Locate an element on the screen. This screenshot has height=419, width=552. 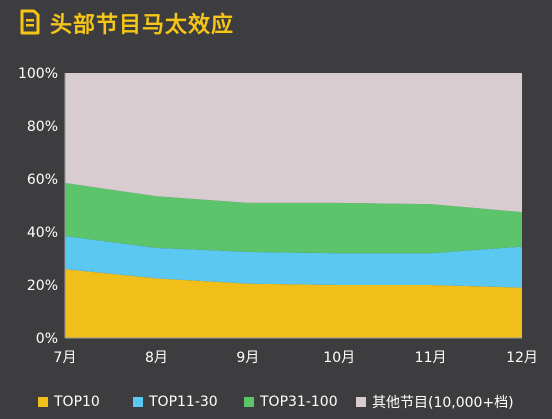
legend-label: 其他节目(10,000+档) is located at coordinates (443, 403).